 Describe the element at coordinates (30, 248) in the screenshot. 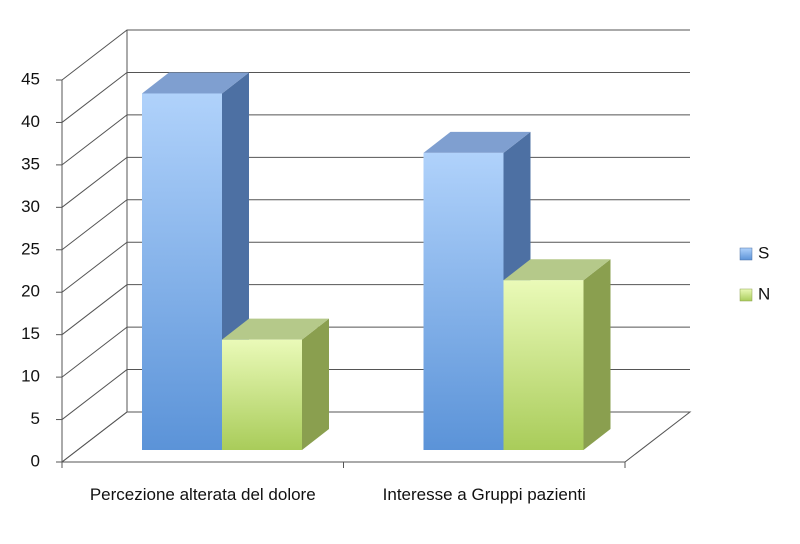

I see `y-tick-label: 25` at that location.